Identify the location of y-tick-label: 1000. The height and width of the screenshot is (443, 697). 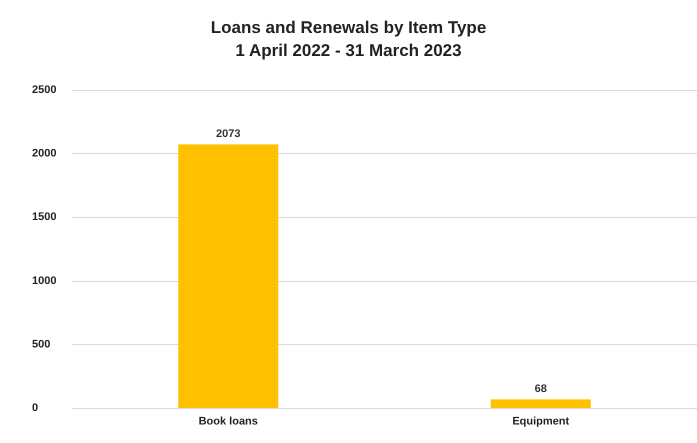
(44, 280).